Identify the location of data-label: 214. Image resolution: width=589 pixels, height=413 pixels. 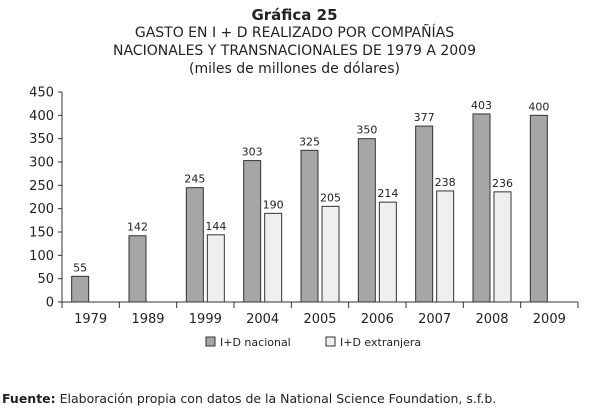
(387, 193).